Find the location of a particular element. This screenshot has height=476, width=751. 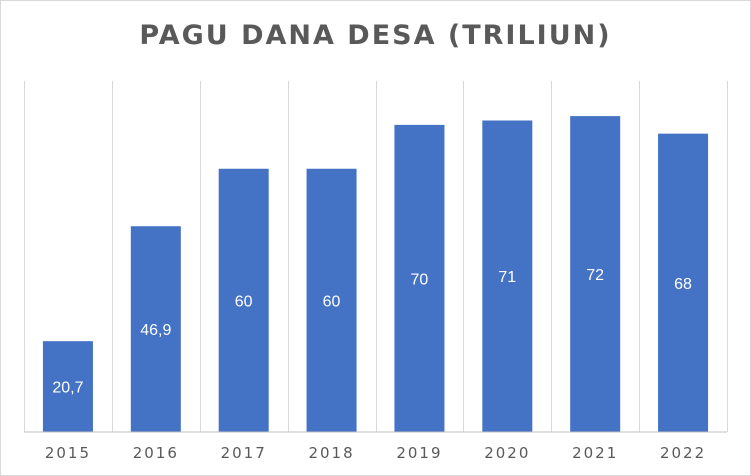

bar-2019 is located at coordinates (419, 278).